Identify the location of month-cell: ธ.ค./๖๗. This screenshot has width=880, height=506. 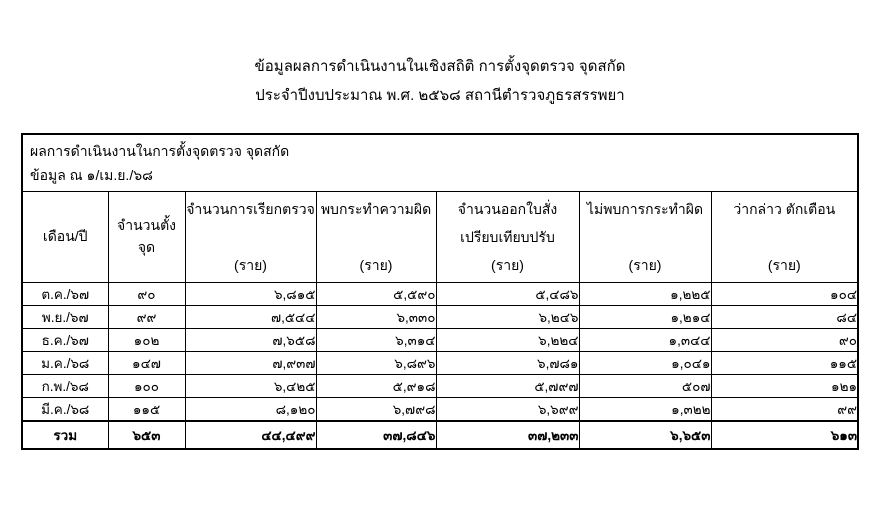
(65, 339).